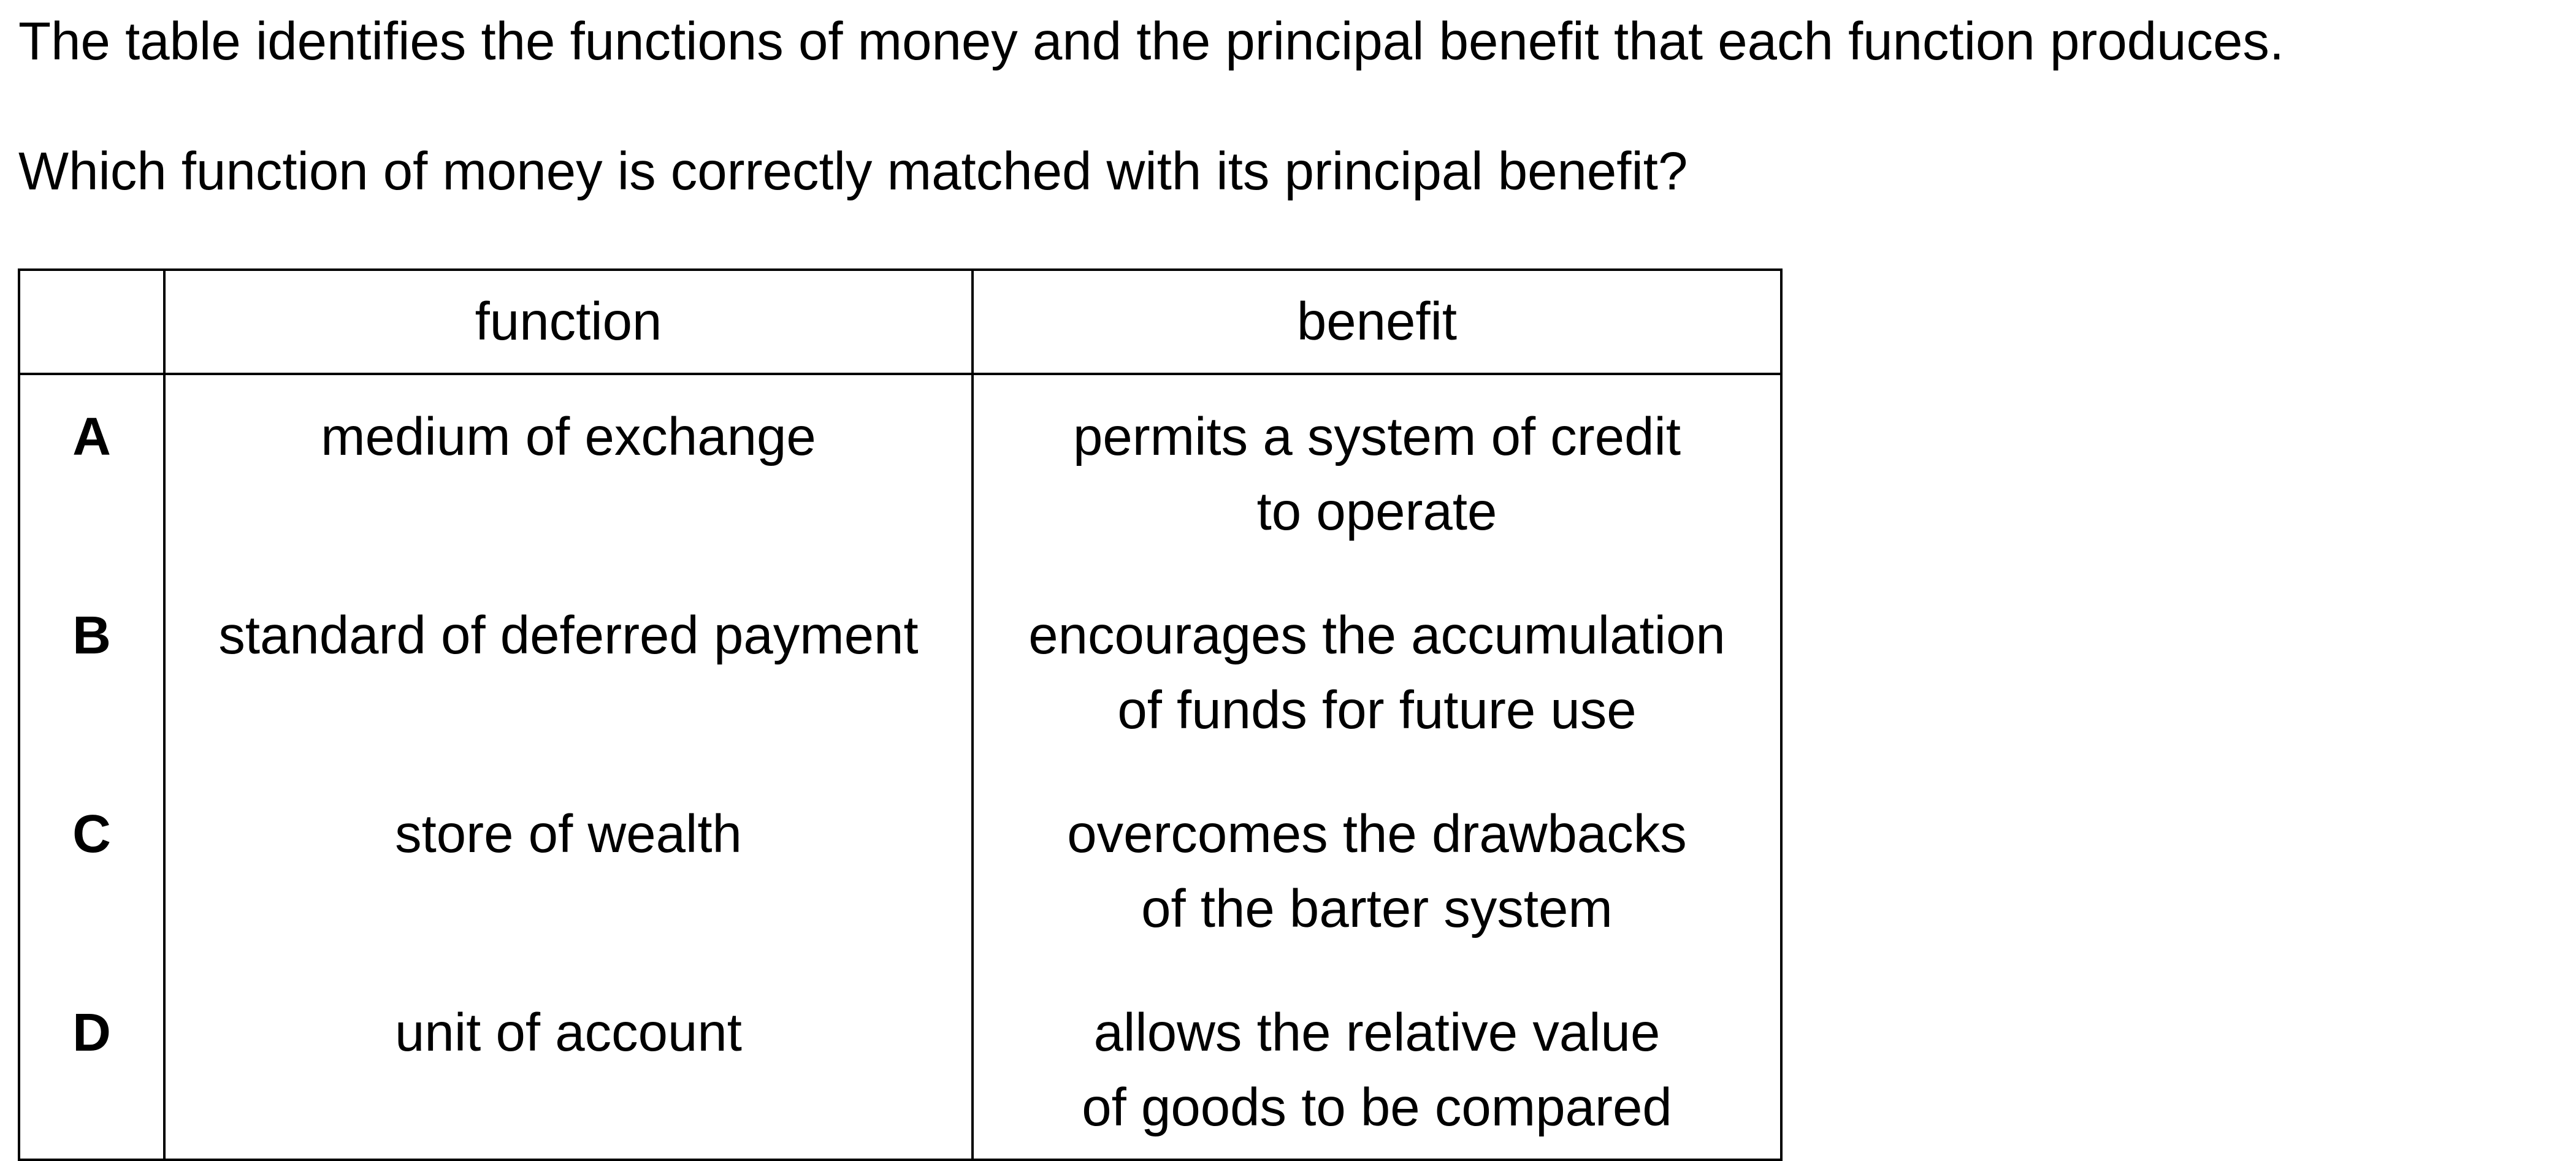 This screenshot has width=2576, height=1161. I want to click on benefit-line-2: of funds for future use, so click(1377, 710).